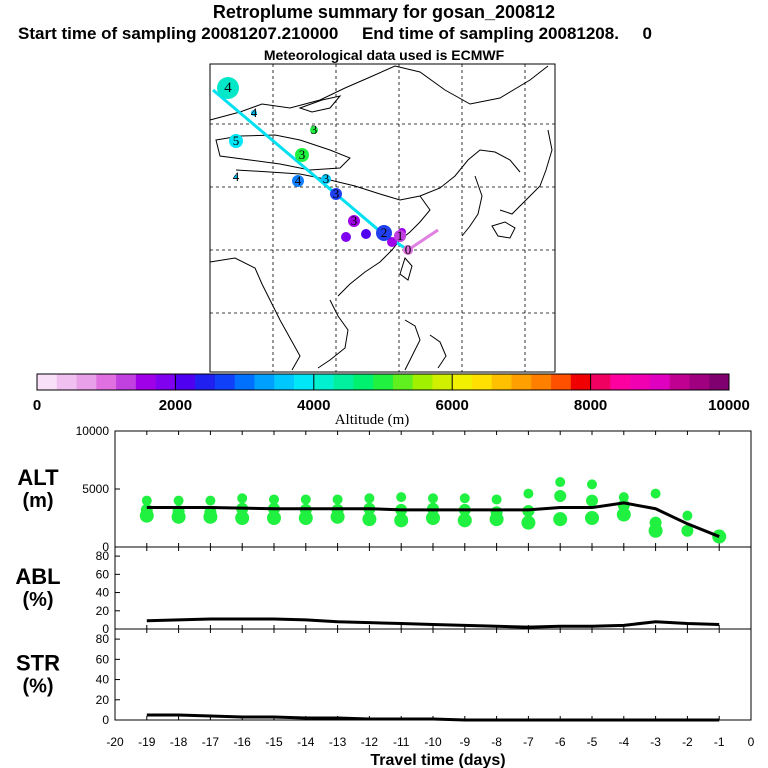 The height and width of the screenshot is (768, 768). What do you see at coordinates (236, 140) in the screenshot?
I see `trajectory-day-label: 5` at bounding box center [236, 140].